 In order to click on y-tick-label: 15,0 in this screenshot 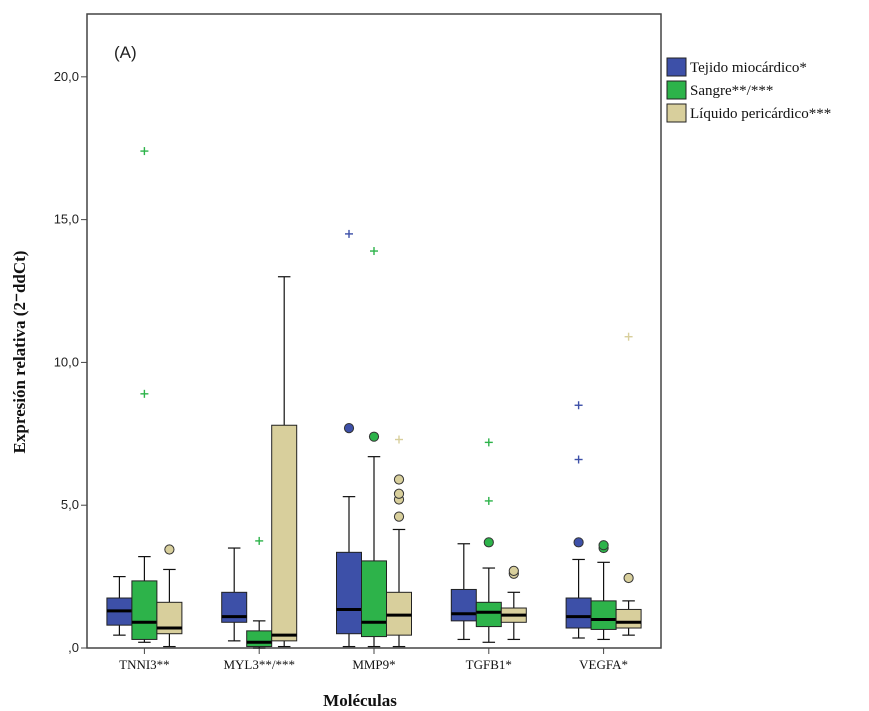, I will do `click(66, 219)`.